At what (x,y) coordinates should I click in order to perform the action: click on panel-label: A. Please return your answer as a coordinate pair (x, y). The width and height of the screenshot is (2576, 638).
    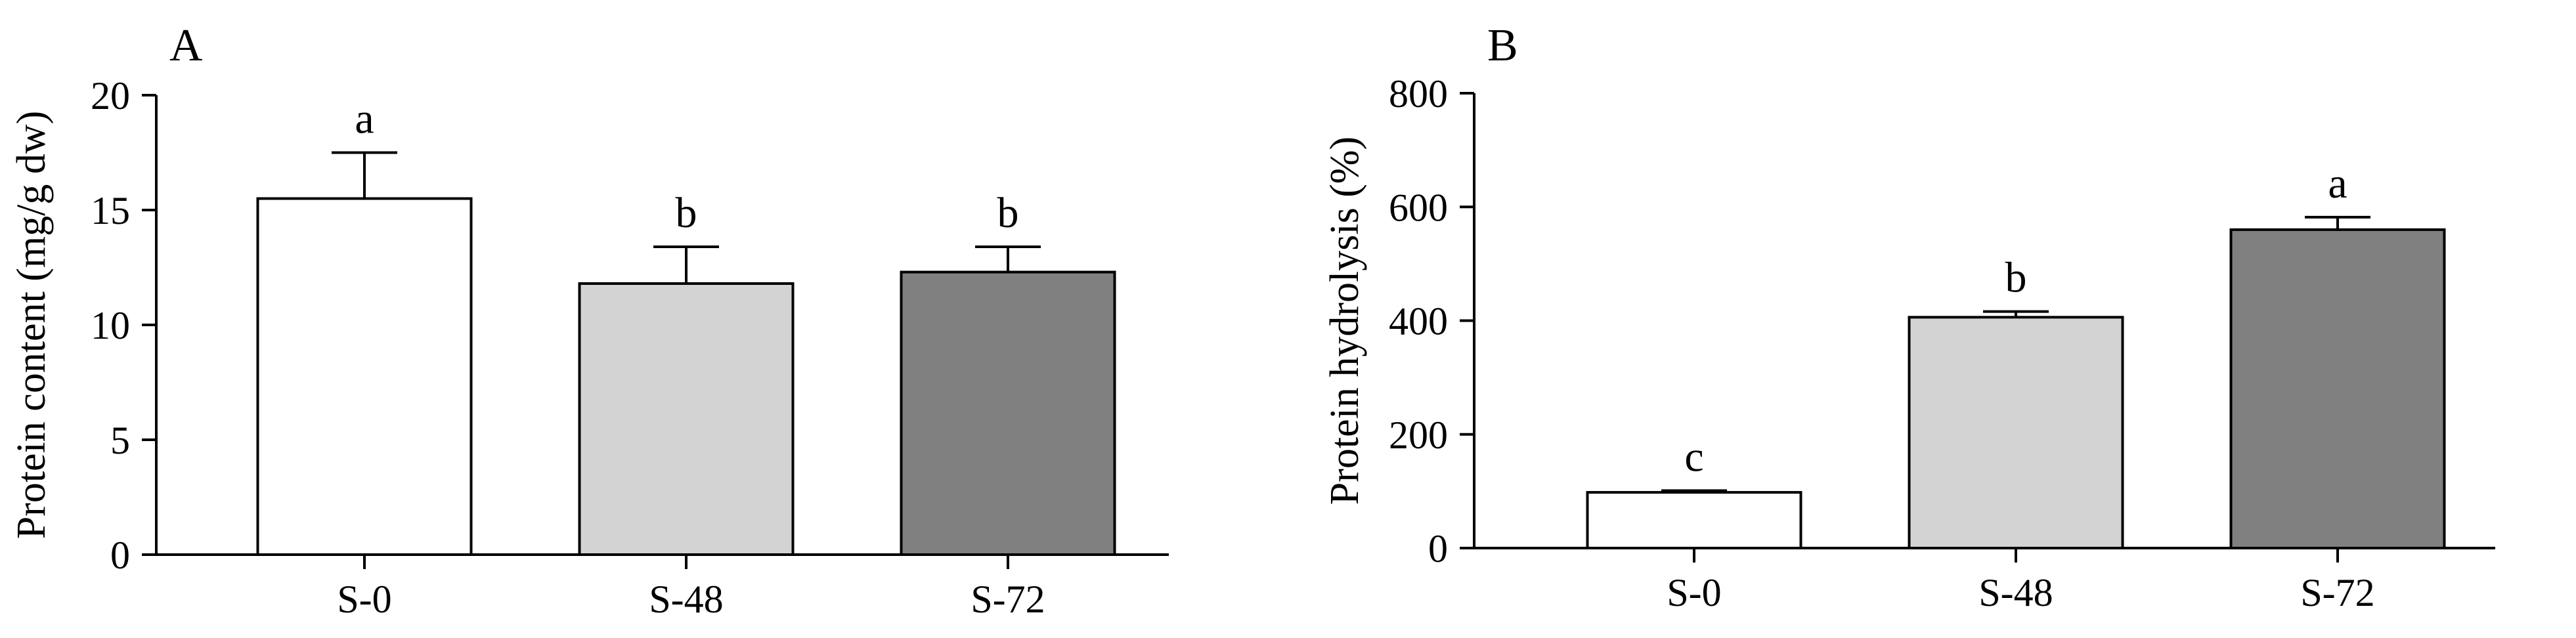
    Looking at the image, I should click on (186, 45).